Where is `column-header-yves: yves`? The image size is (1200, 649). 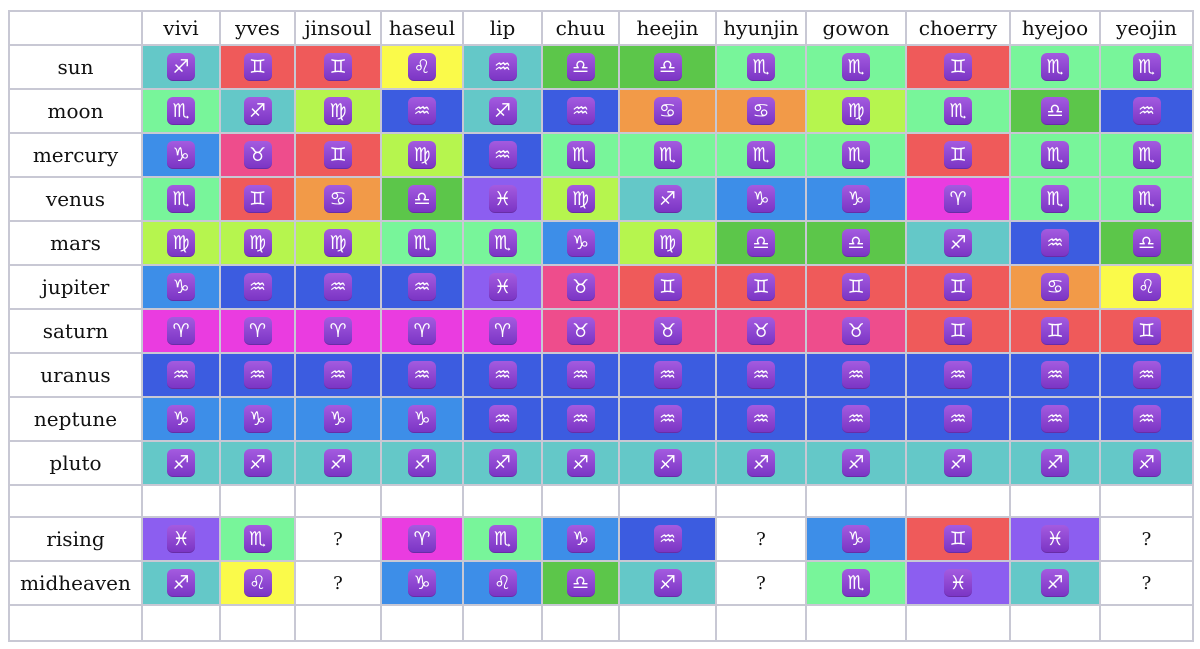
column-header-yves: yves is located at coordinates (257, 28).